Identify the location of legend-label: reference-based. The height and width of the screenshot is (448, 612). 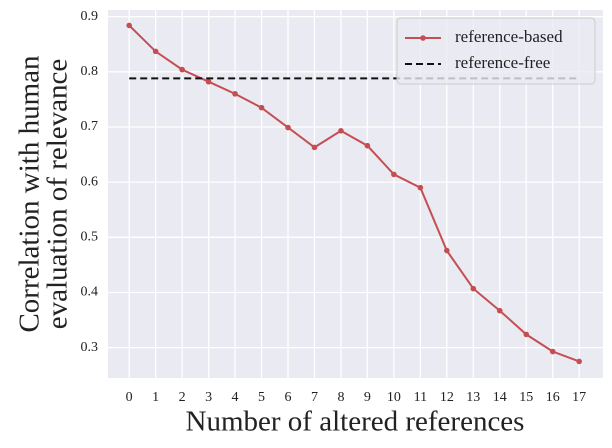
(509, 36).